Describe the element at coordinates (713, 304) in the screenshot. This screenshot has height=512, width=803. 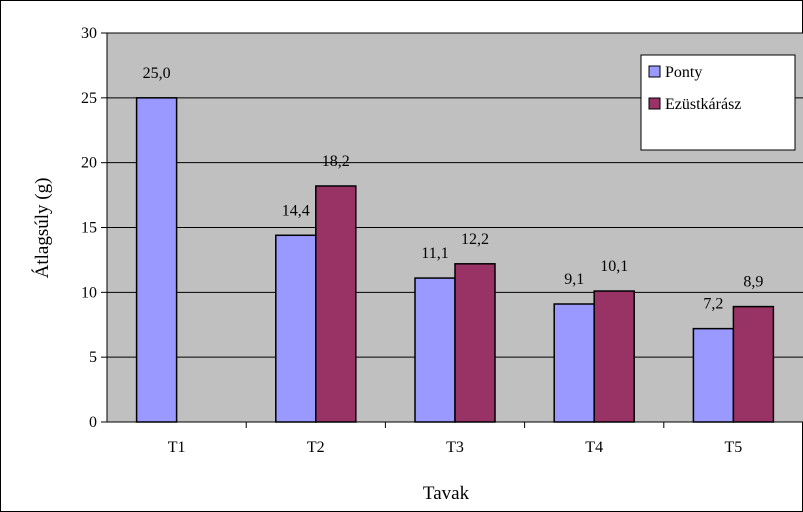
I see `data-label: 7,2` at that location.